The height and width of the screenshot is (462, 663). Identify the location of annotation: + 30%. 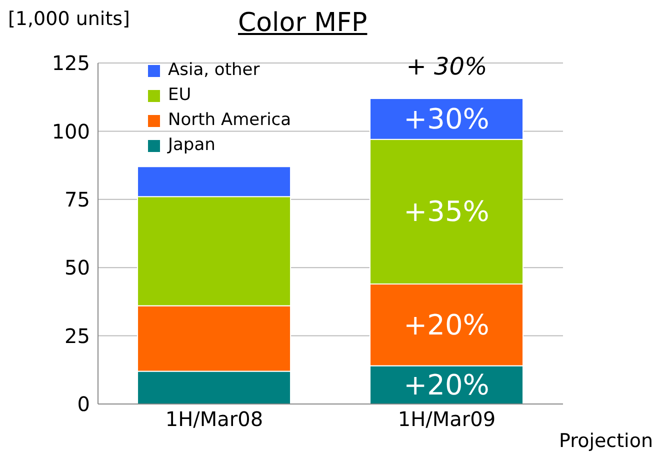
(447, 66).